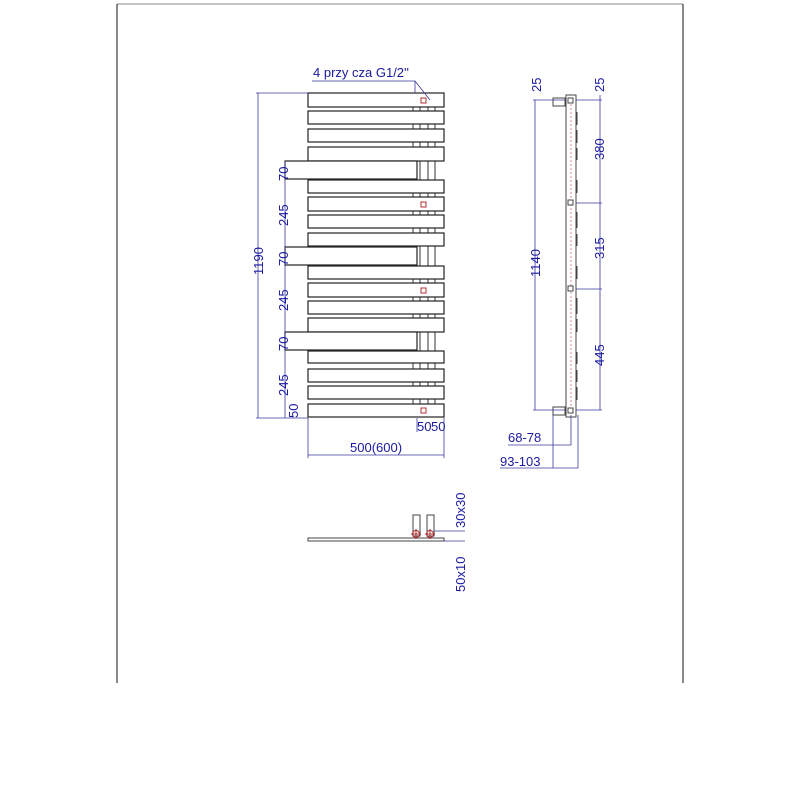  What do you see at coordinates (599, 85) in the screenshot?
I see `top-right-label: 25` at bounding box center [599, 85].